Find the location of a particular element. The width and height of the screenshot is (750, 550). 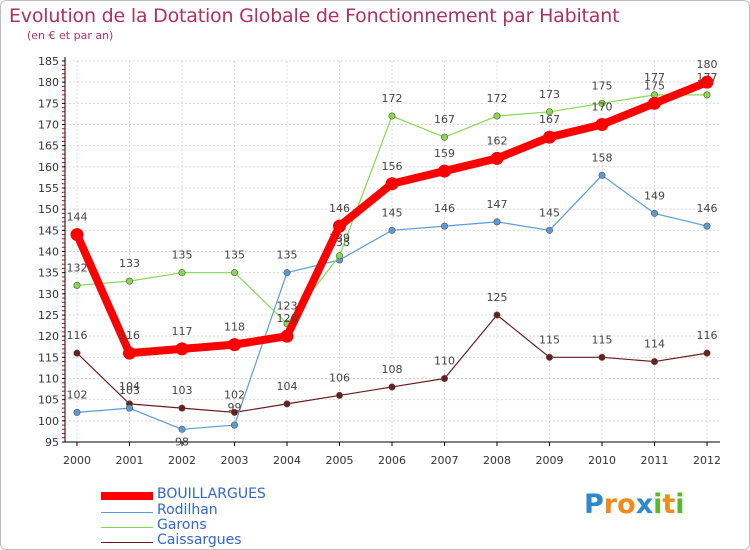

data-label-bouillargues: 118 is located at coordinates (234, 327).